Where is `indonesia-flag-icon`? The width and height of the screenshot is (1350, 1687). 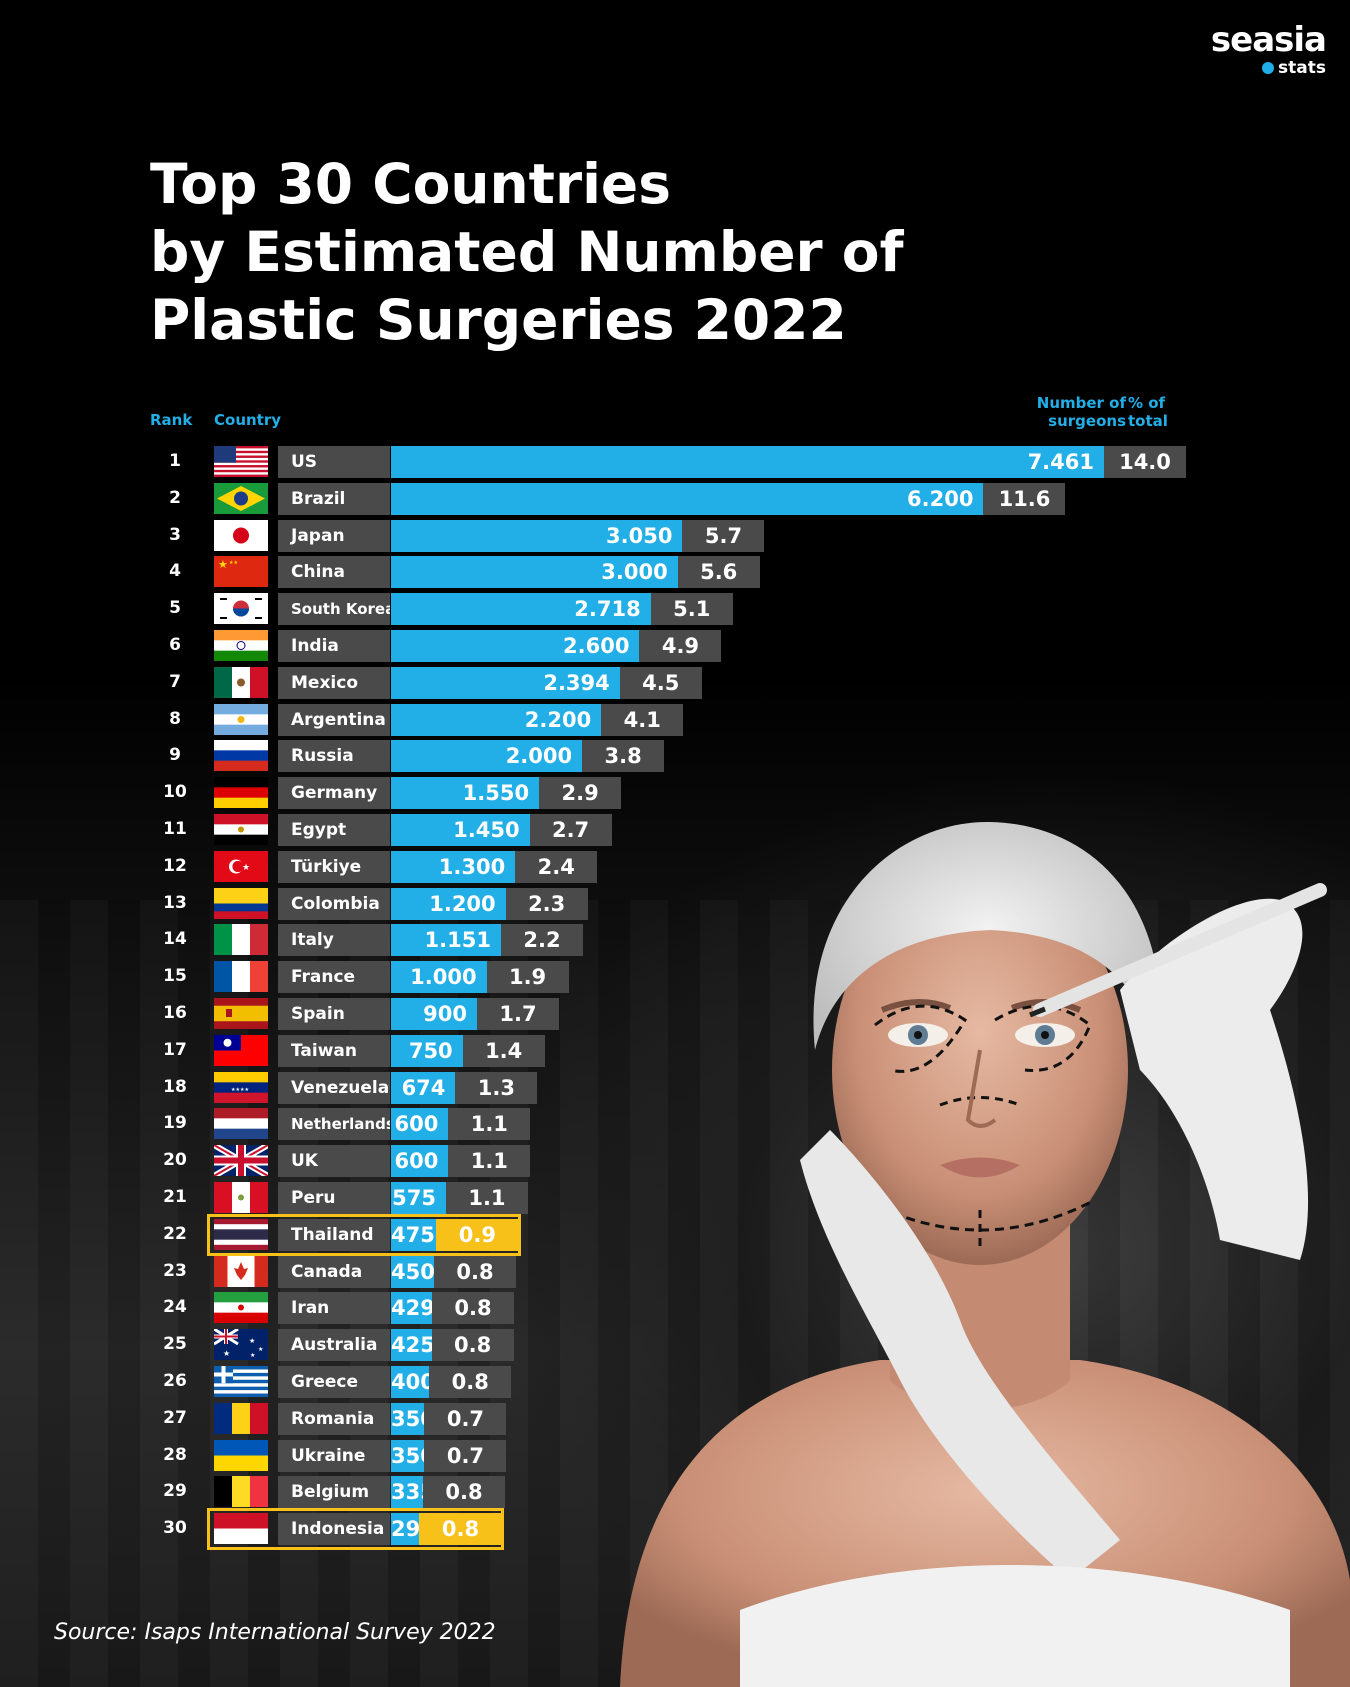
indonesia-flag-icon is located at coordinates (241, 1529).